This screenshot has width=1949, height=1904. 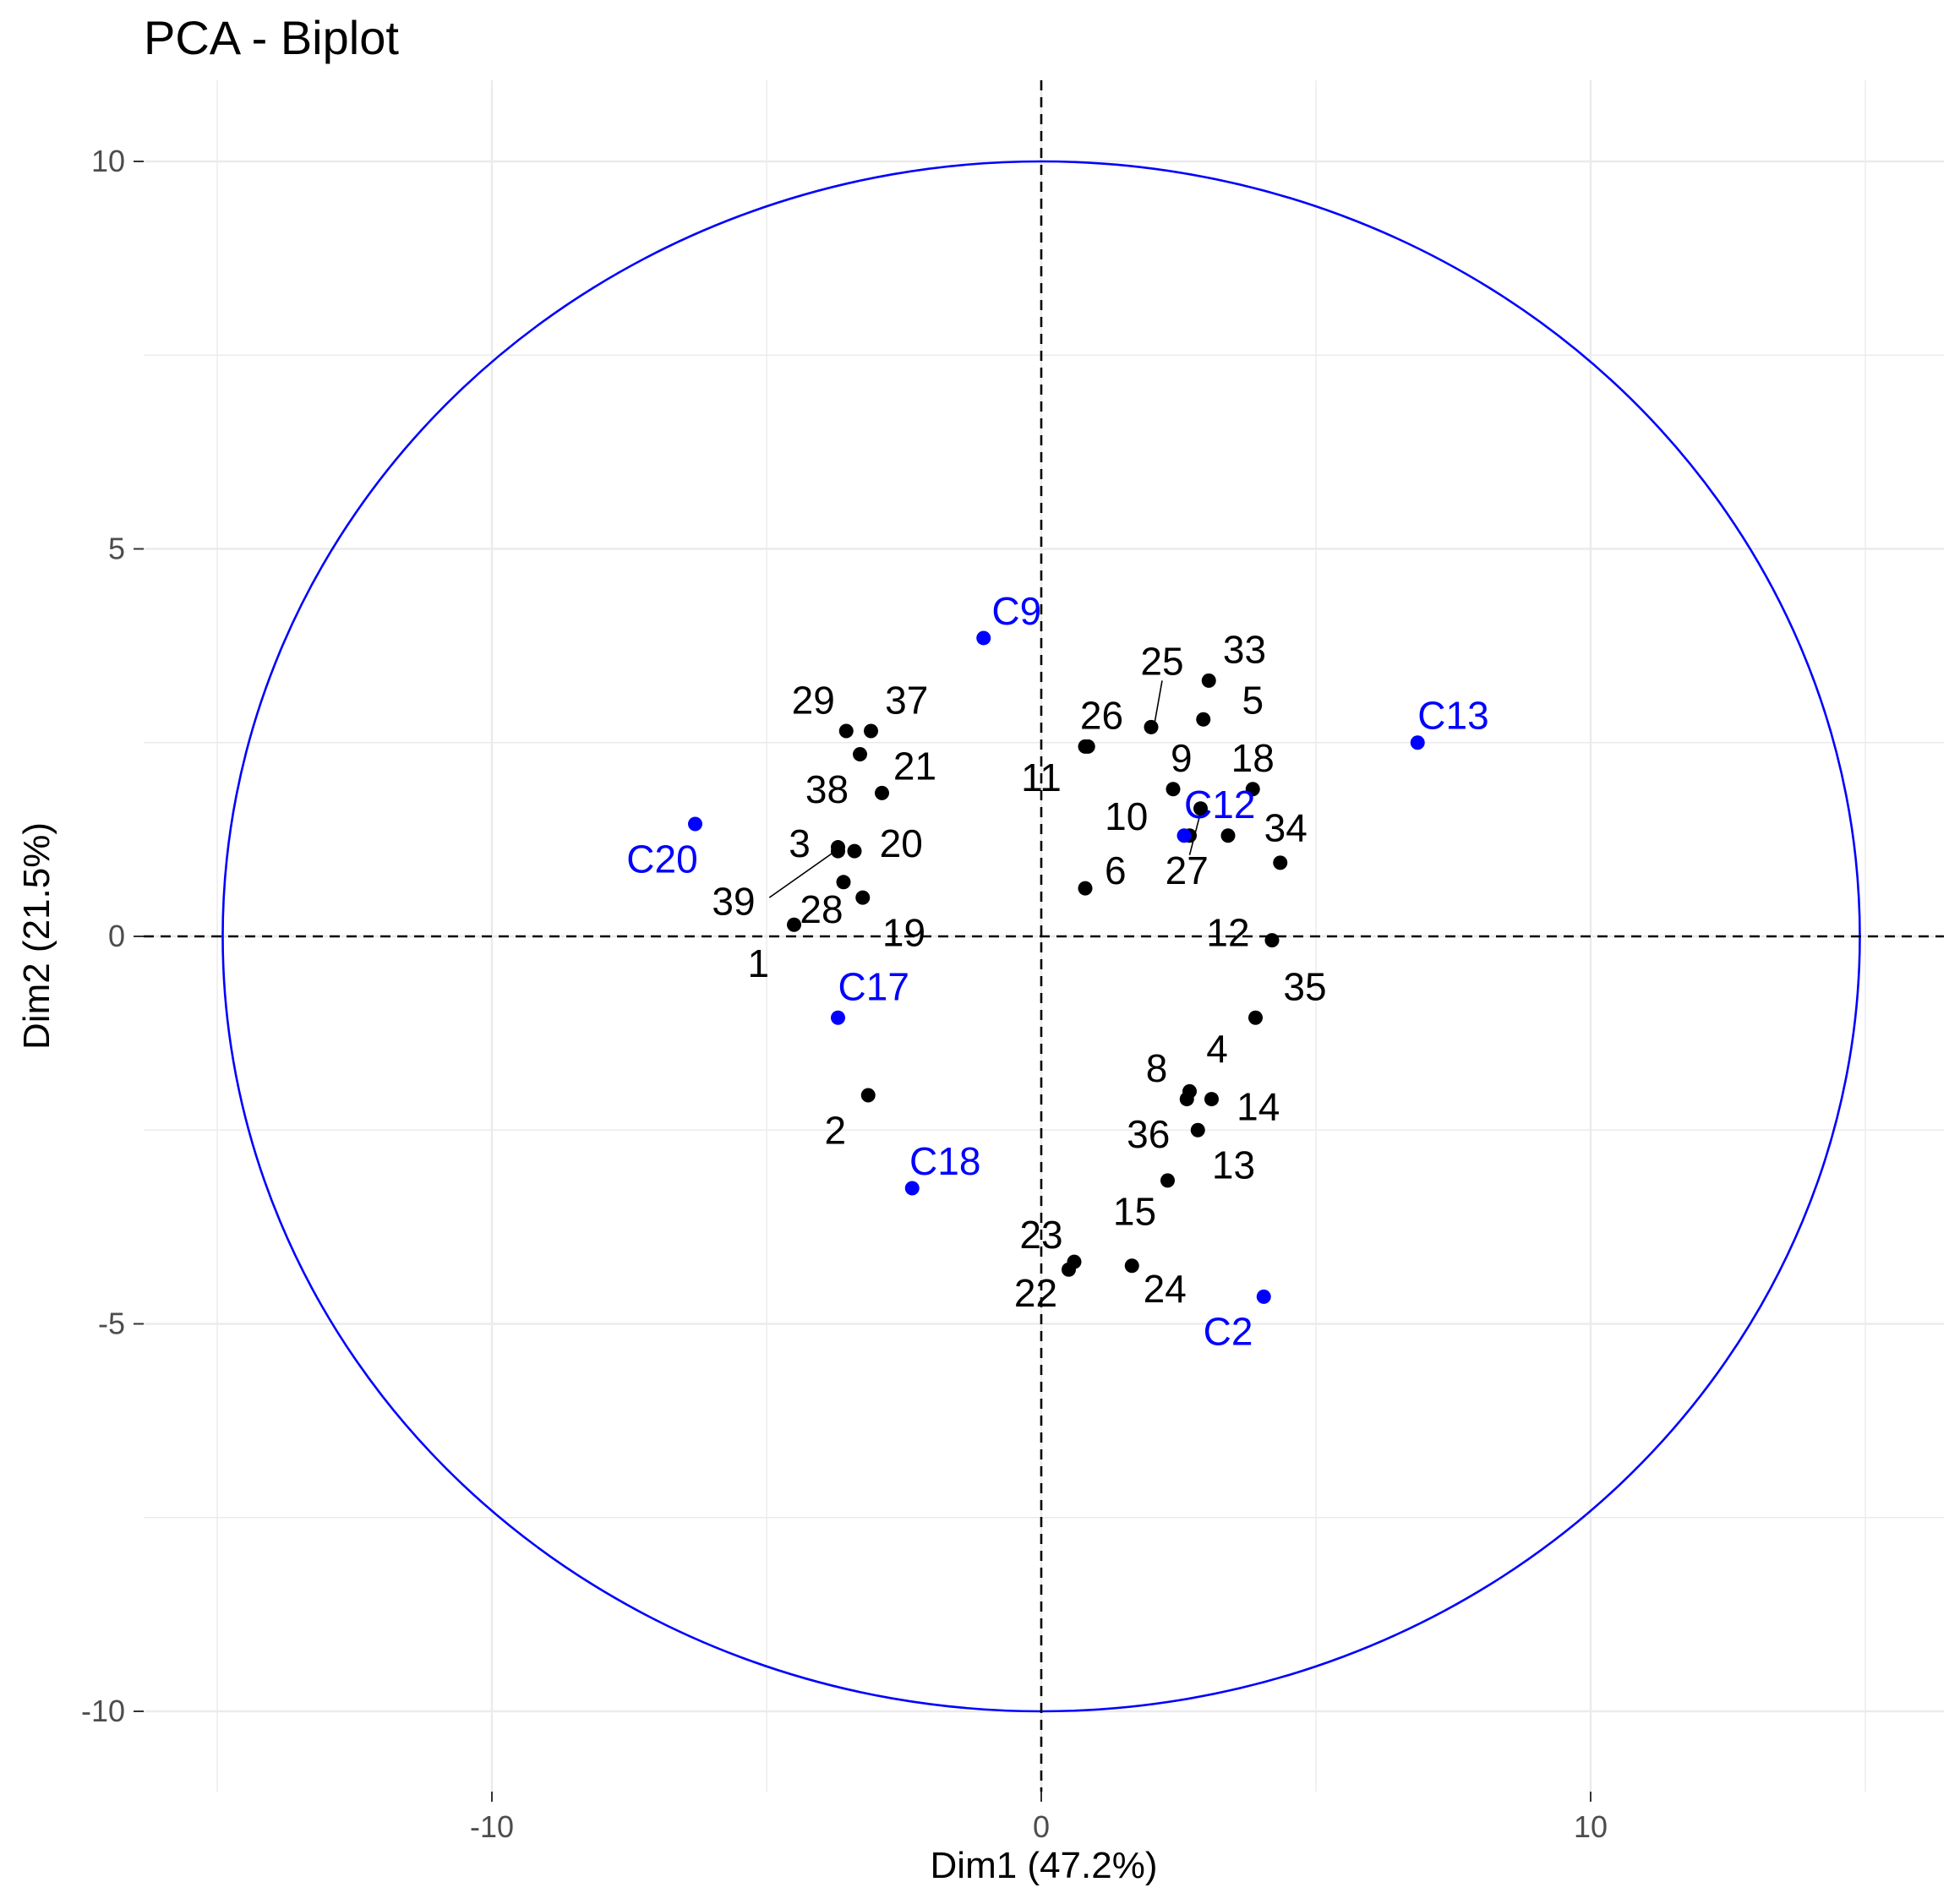 I want to click on individual-label-37: 37, so click(x=906, y=700).